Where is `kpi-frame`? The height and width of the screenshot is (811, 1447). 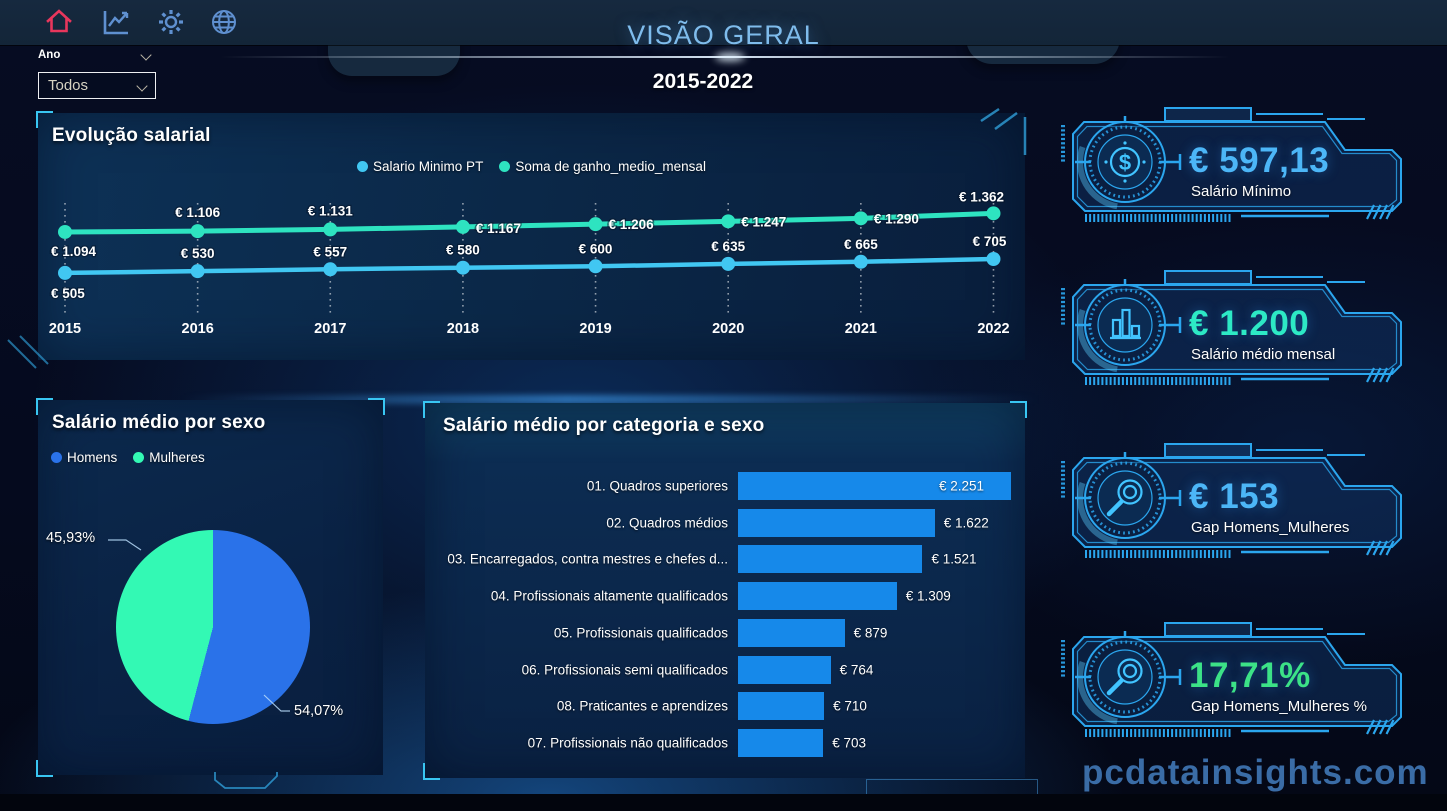 kpi-frame is located at coordinates (1231, 327).